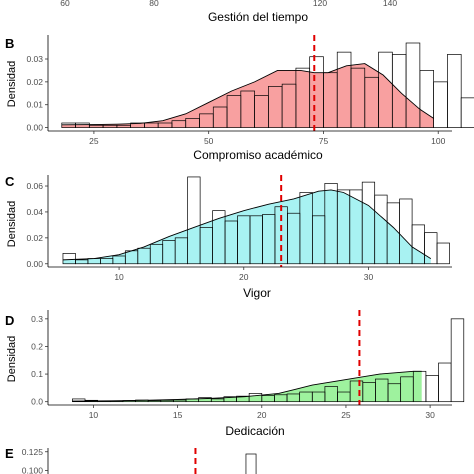 The image size is (474, 474). Describe the element at coordinates (12, 224) in the screenshot. I see `panel-c-y-axis-title: Densidad` at that location.